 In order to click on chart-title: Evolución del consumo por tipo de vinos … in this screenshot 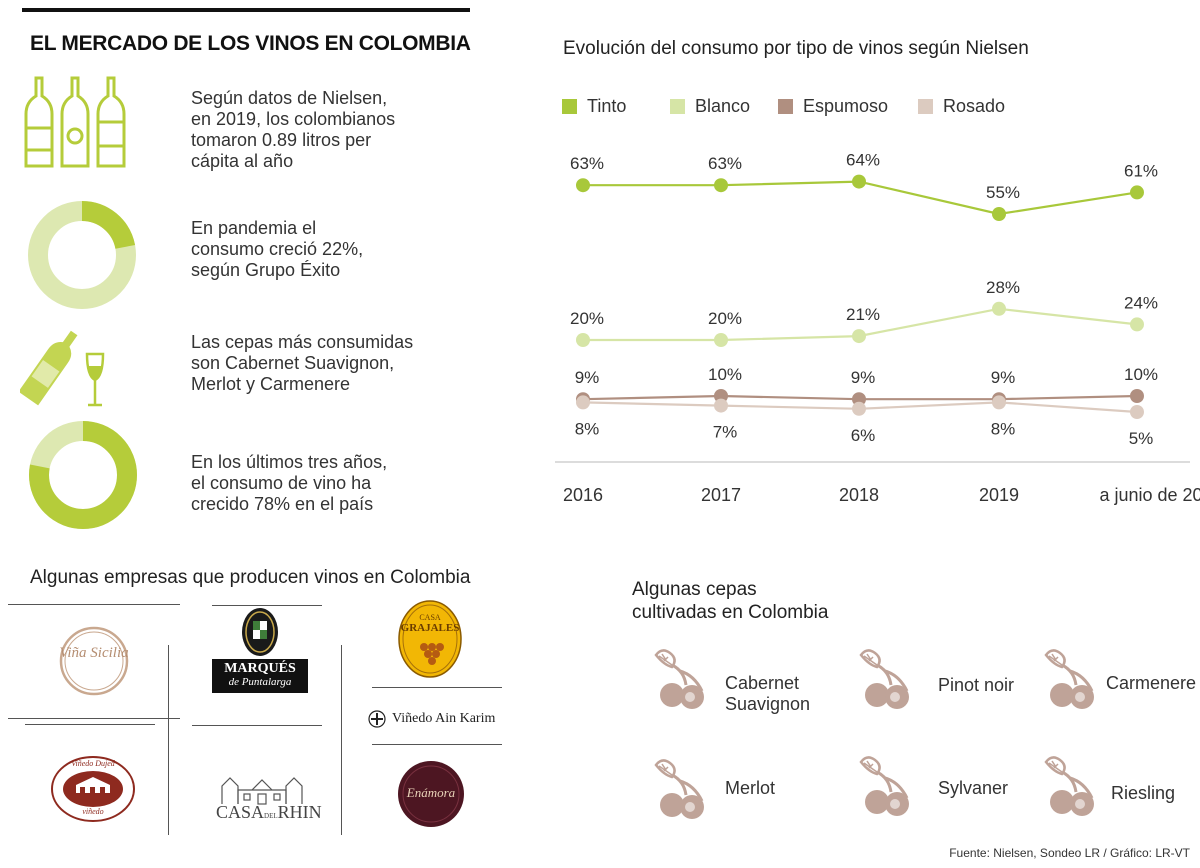, I will do `click(796, 48)`.